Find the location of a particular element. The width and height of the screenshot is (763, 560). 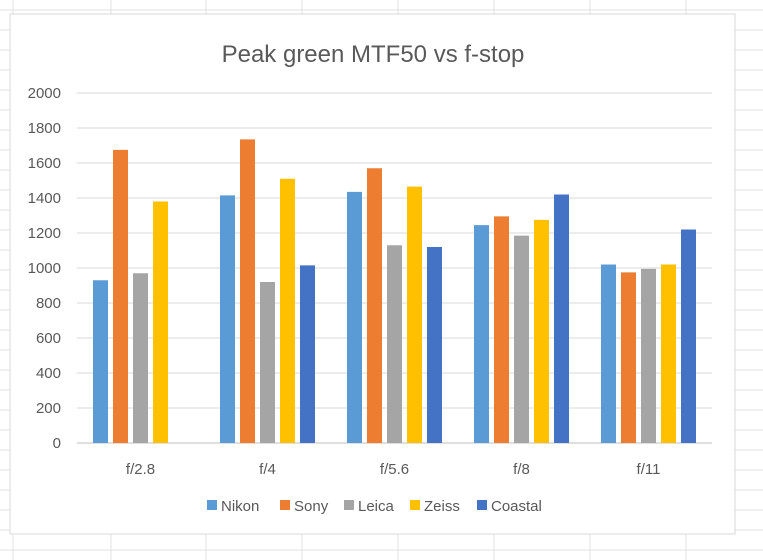

legend-label: Leica is located at coordinates (376, 506).